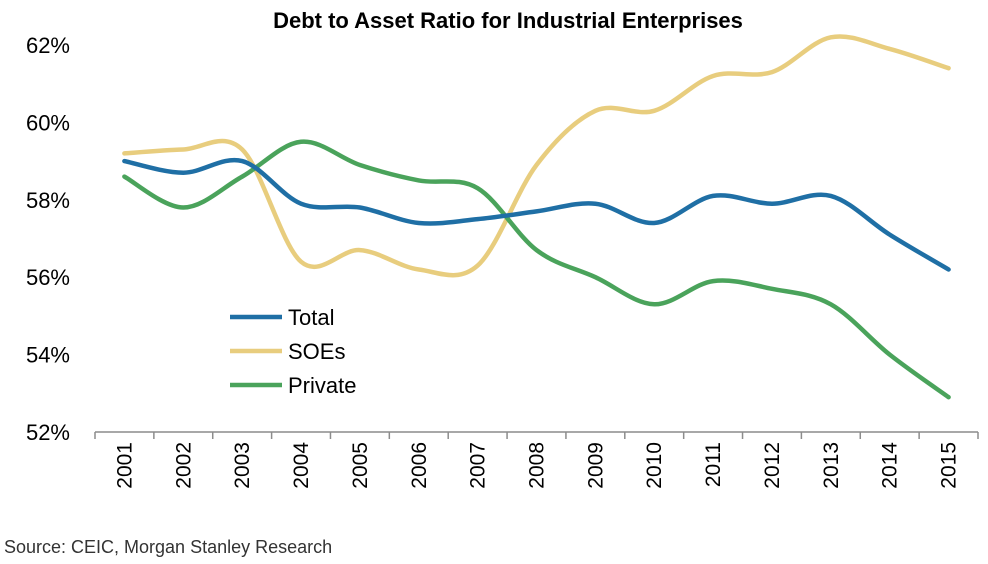 Image resolution: width=988 pixels, height=564 pixels. Describe the element at coordinates (890, 465) in the screenshot. I see `x-tick-label: 2014` at that location.